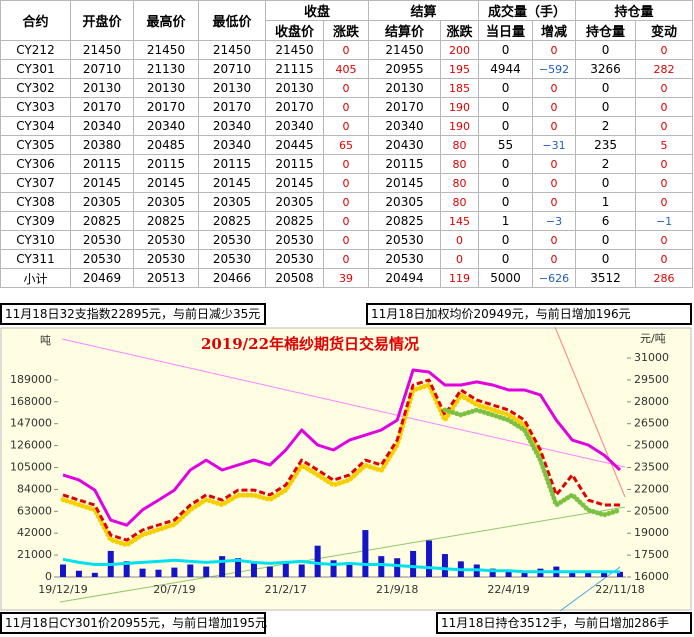 This screenshot has width=694, height=637. I want to click on x-tick-label: 22/4/19, so click(508, 589).